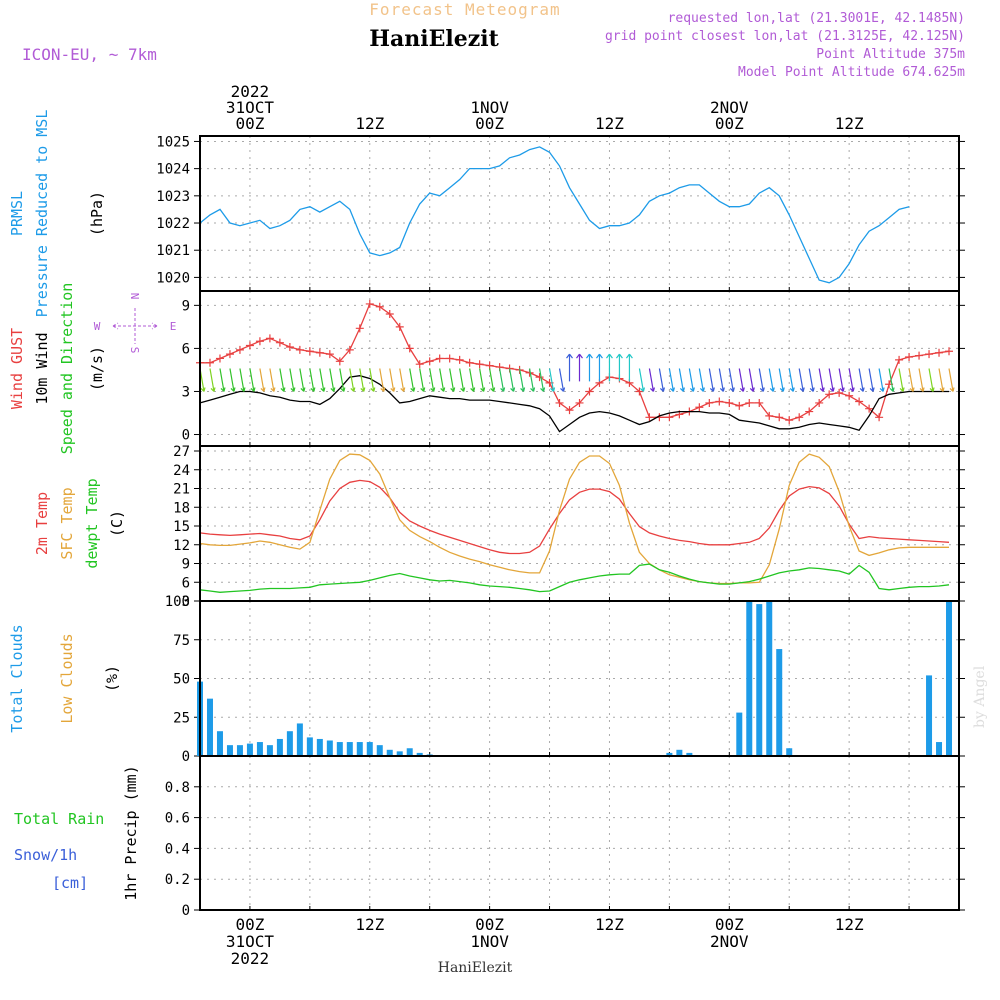 Image resolution: width=1000 pixels, height=1000 pixels. What do you see at coordinates (489, 941) in the screenshot?
I see `bottom-time-label: 1NOV` at bounding box center [489, 941].